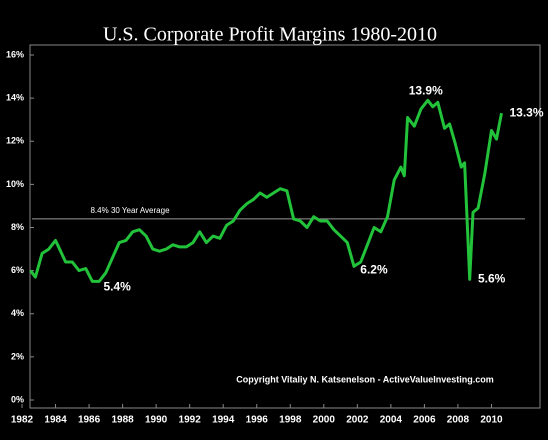 Image resolution: width=548 pixels, height=440 pixels. What do you see at coordinates (290, 420) in the screenshot?
I see `x-tick-label: 1998` at bounding box center [290, 420].